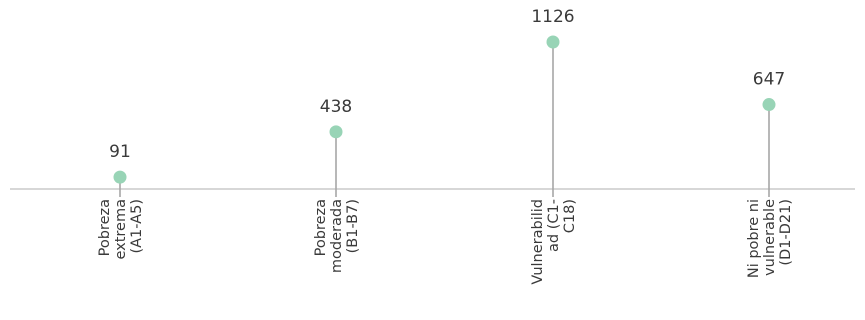 This screenshot has height=320, width=865. What do you see at coordinates (321, 227) in the screenshot?
I see `category-label-1-line-0: Pobreza` at bounding box center [321, 227].